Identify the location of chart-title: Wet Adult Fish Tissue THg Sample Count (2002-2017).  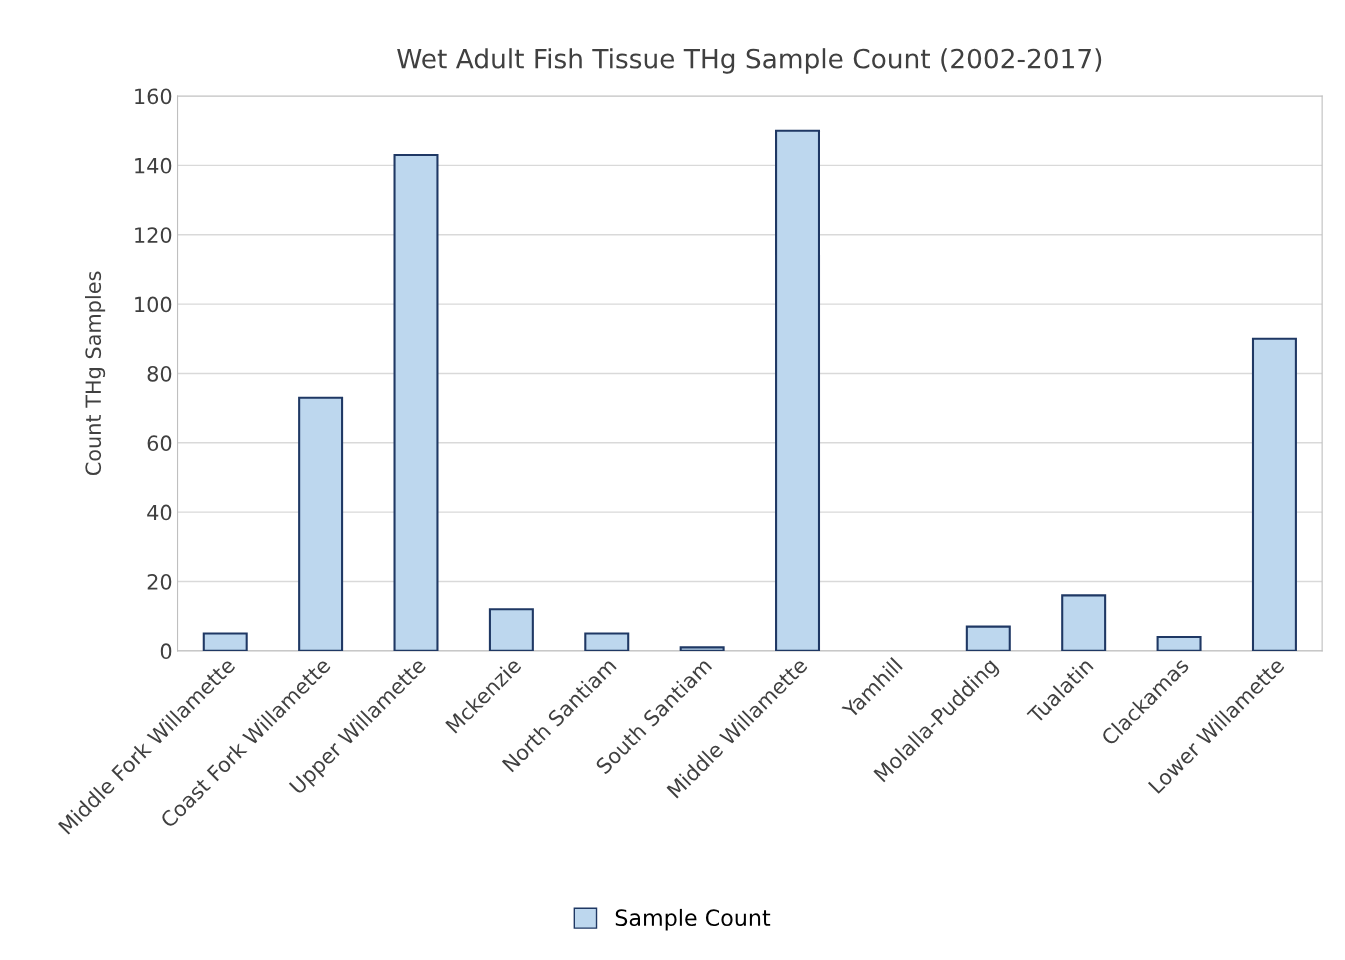
(749, 61).